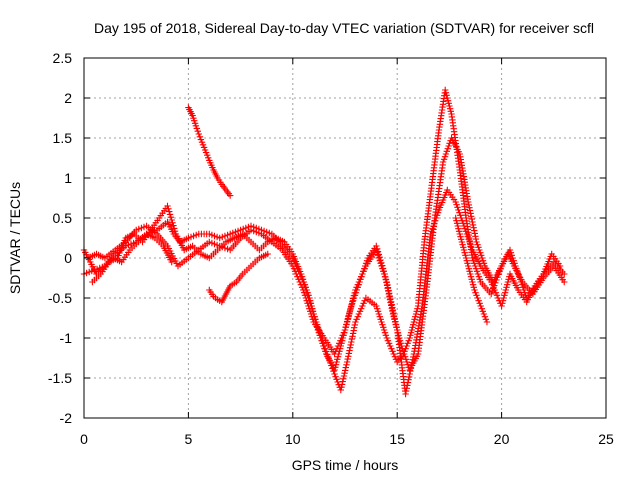  I want to click on y-axis-label: SDTVAR / TECUs, so click(15, 238).